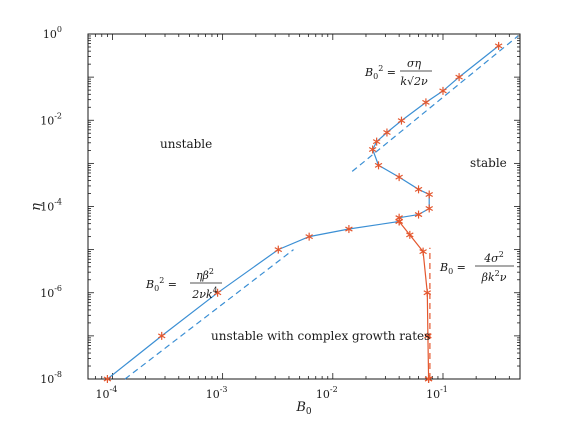 This screenshot has height=425, width=581. Describe the element at coordinates (186, 144) in the screenshot. I see `region-label-unstable: unstable` at that location.